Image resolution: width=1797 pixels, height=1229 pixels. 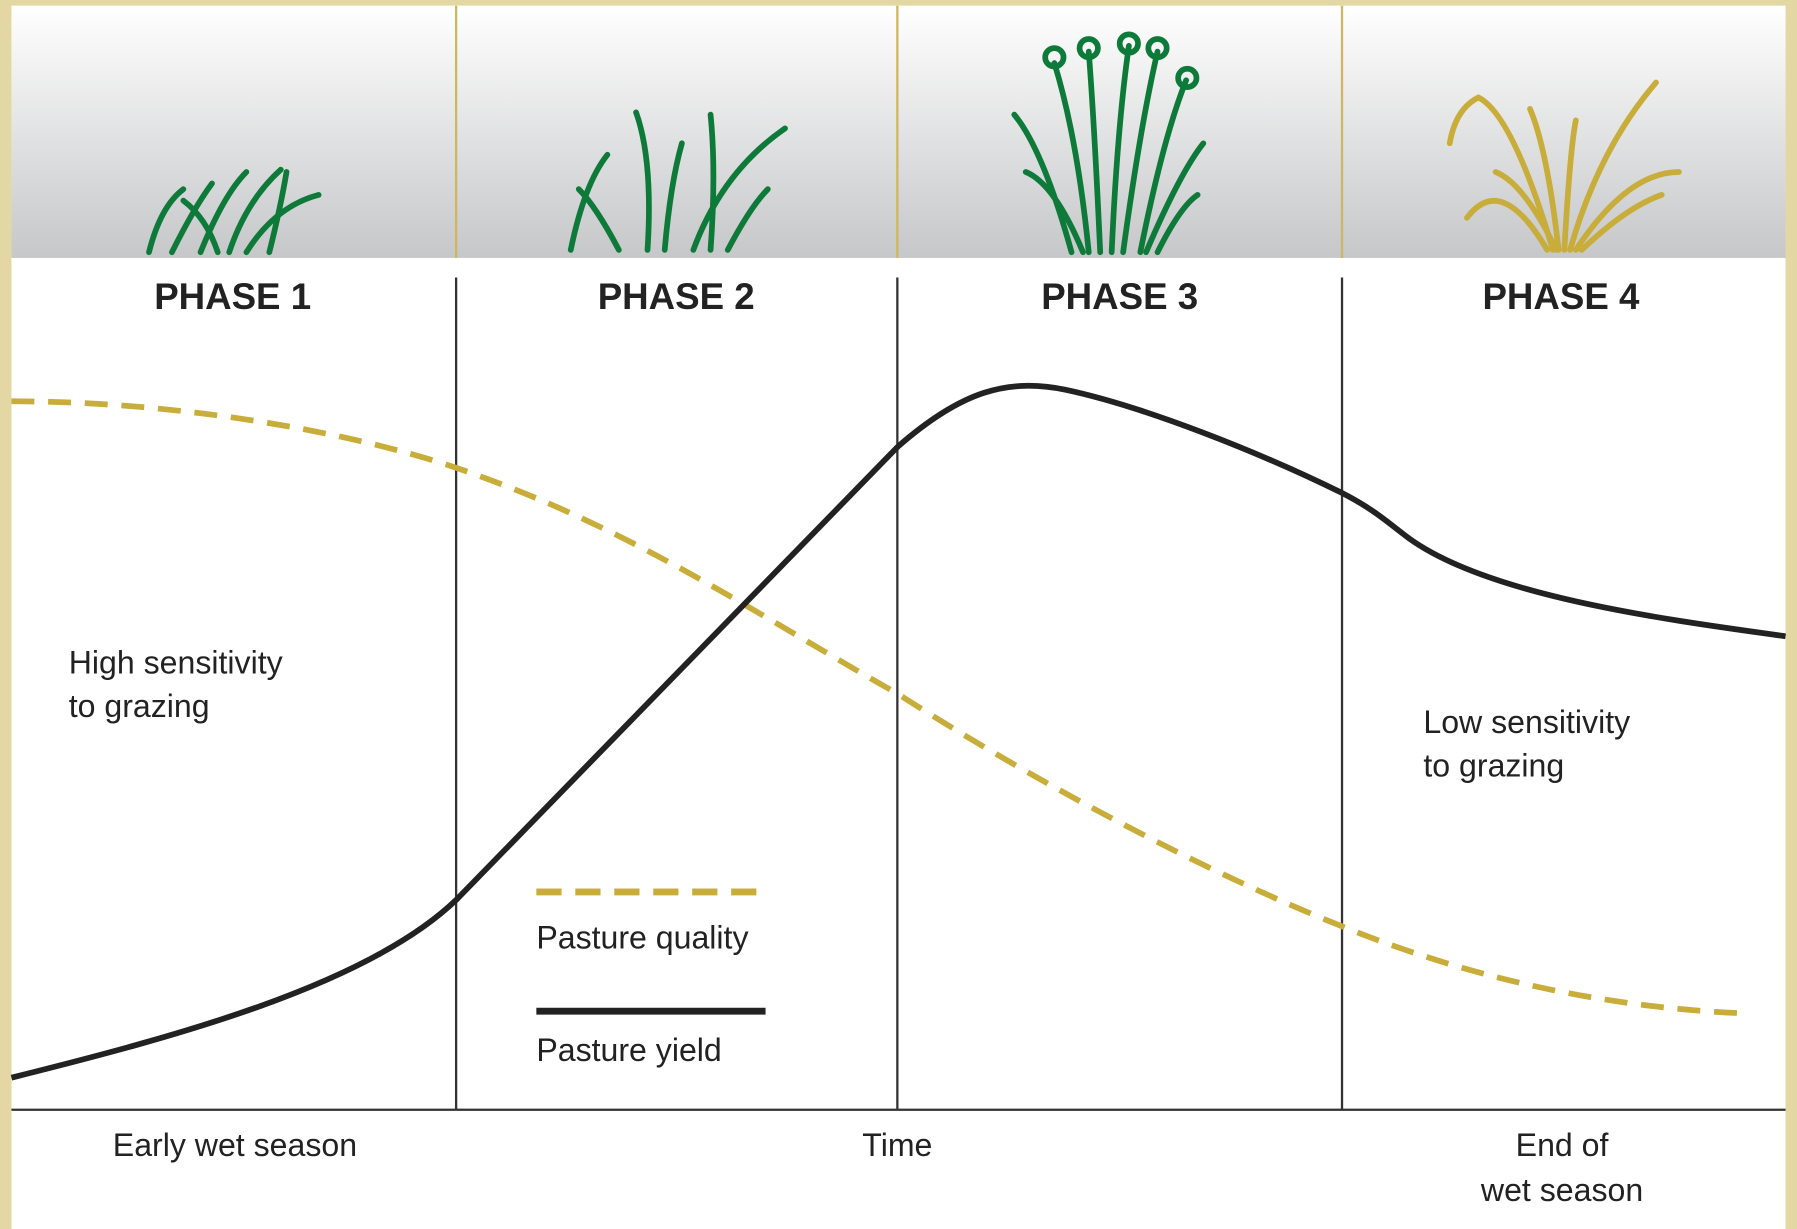 I want to click on x-axis-label: End of, so click(x=1562, y=1145).